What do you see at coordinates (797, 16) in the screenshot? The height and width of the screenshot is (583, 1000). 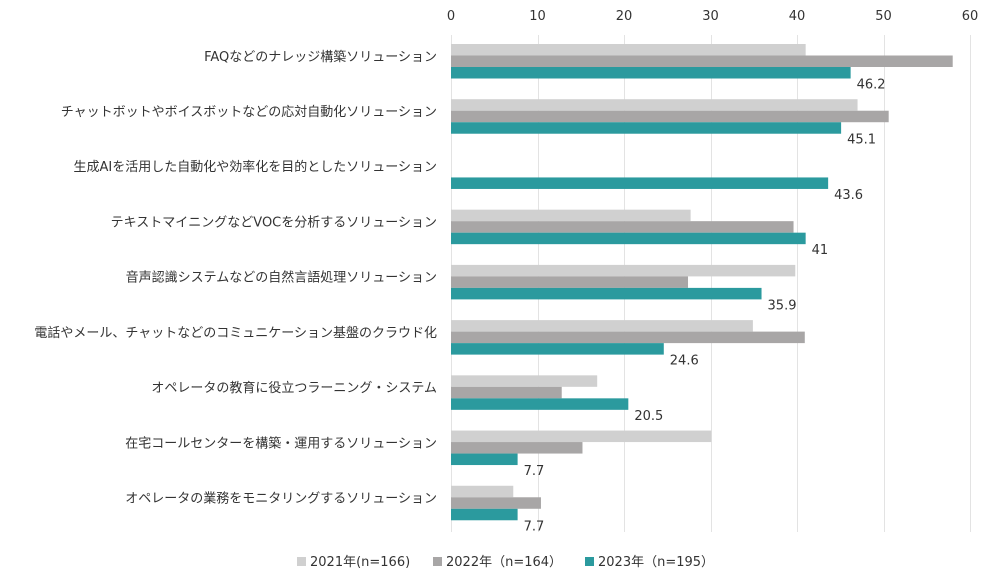 I see `x-tick-label: 40` at bounding box center [797, 16].